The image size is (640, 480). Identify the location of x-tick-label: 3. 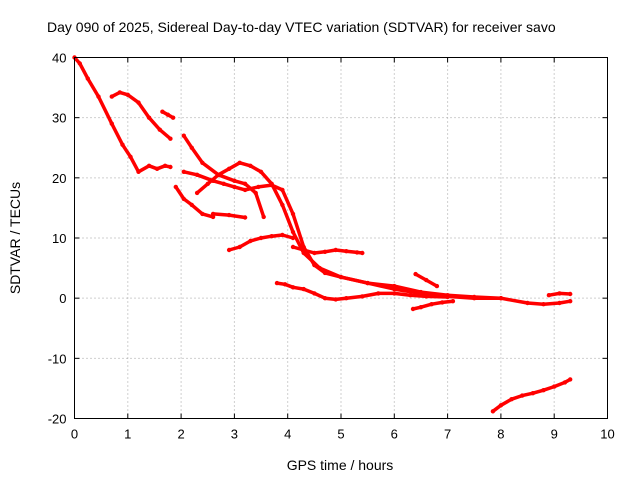
(234, 434).